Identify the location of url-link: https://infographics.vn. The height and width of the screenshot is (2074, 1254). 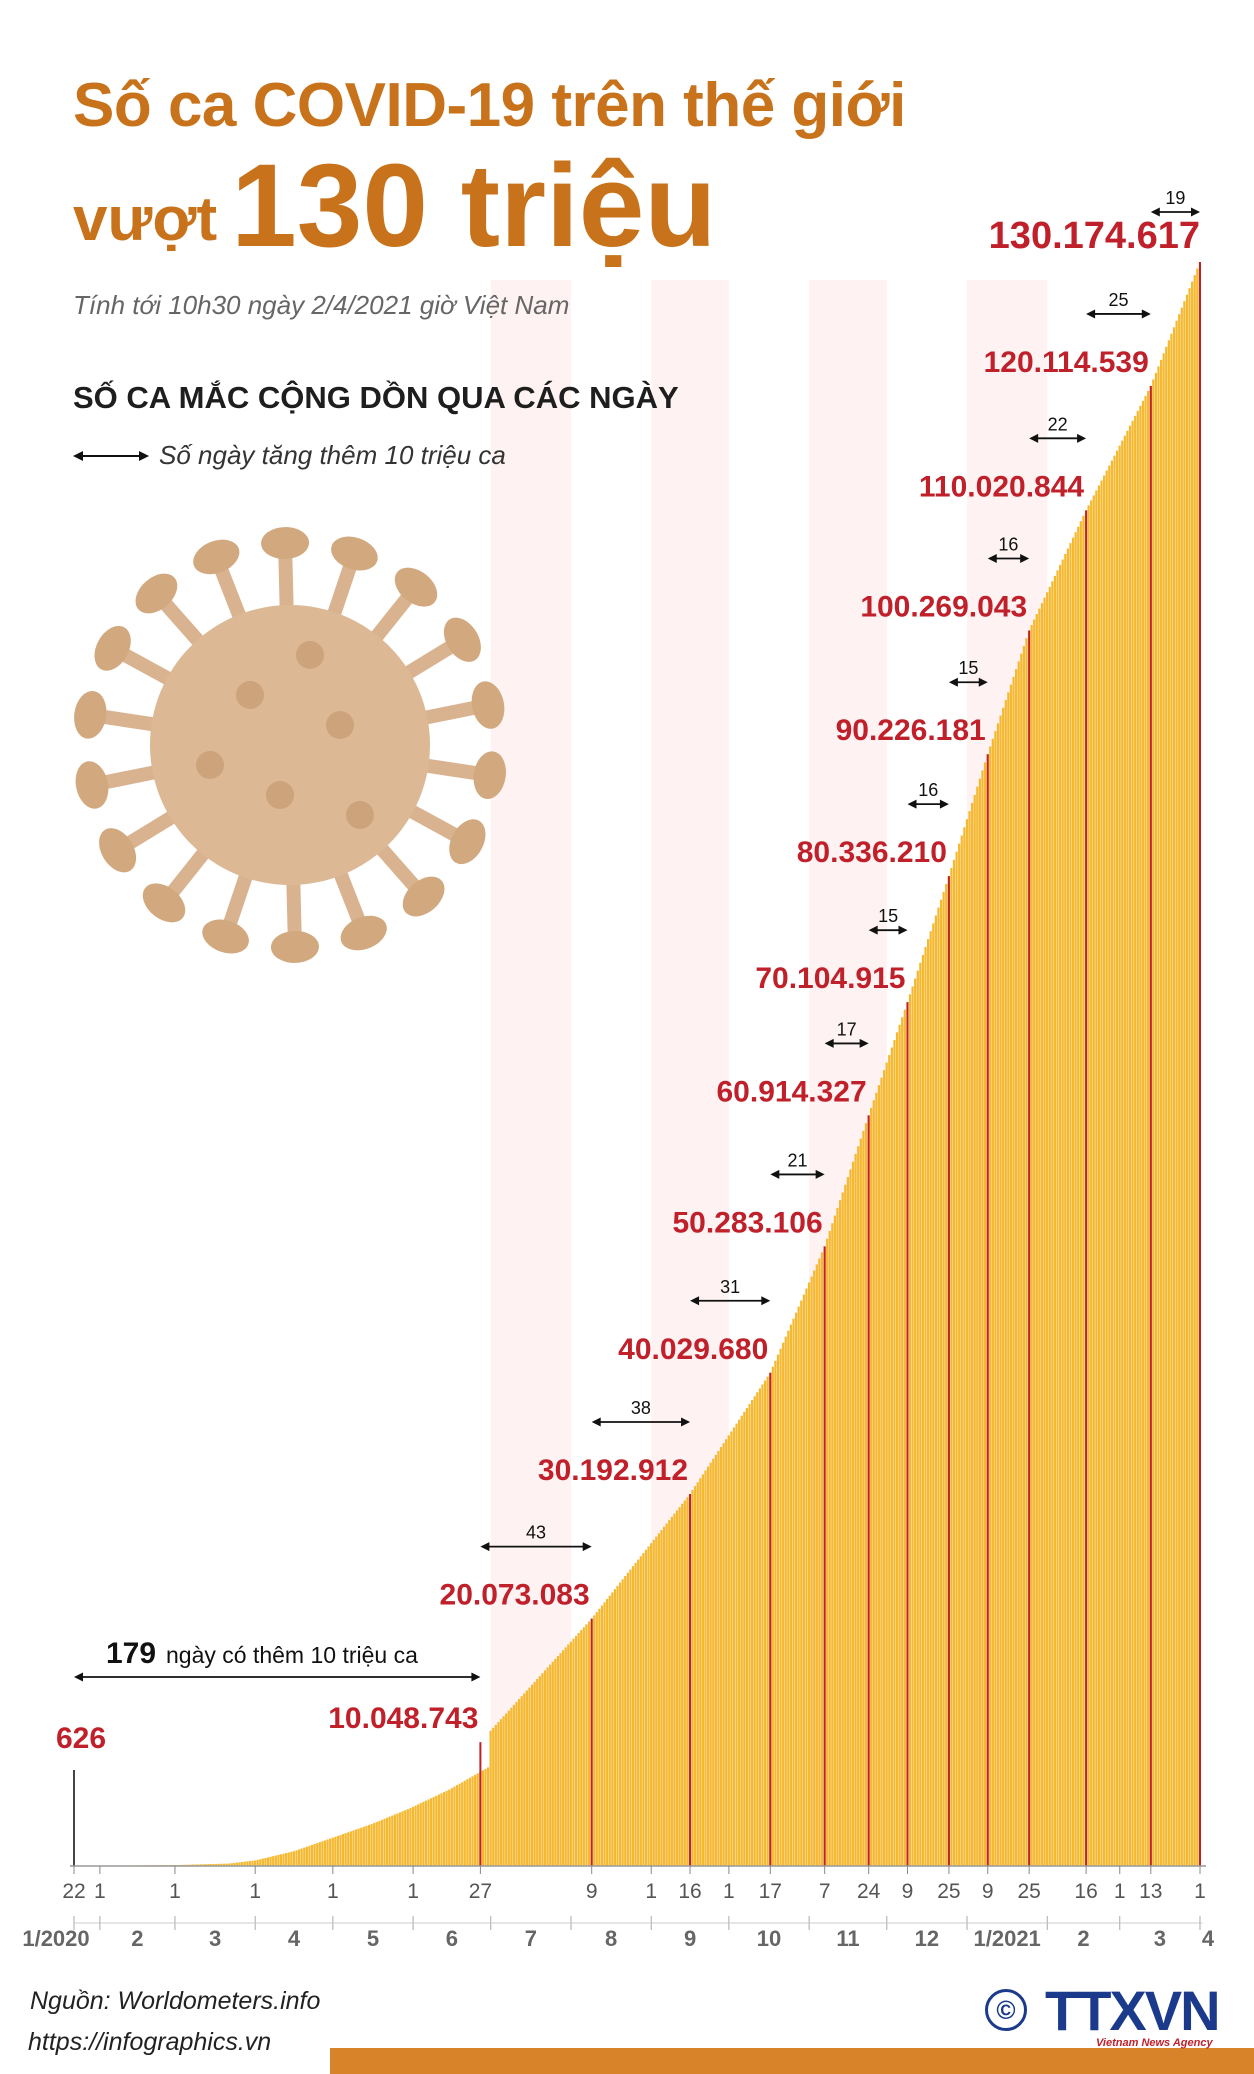
(150, 2042).